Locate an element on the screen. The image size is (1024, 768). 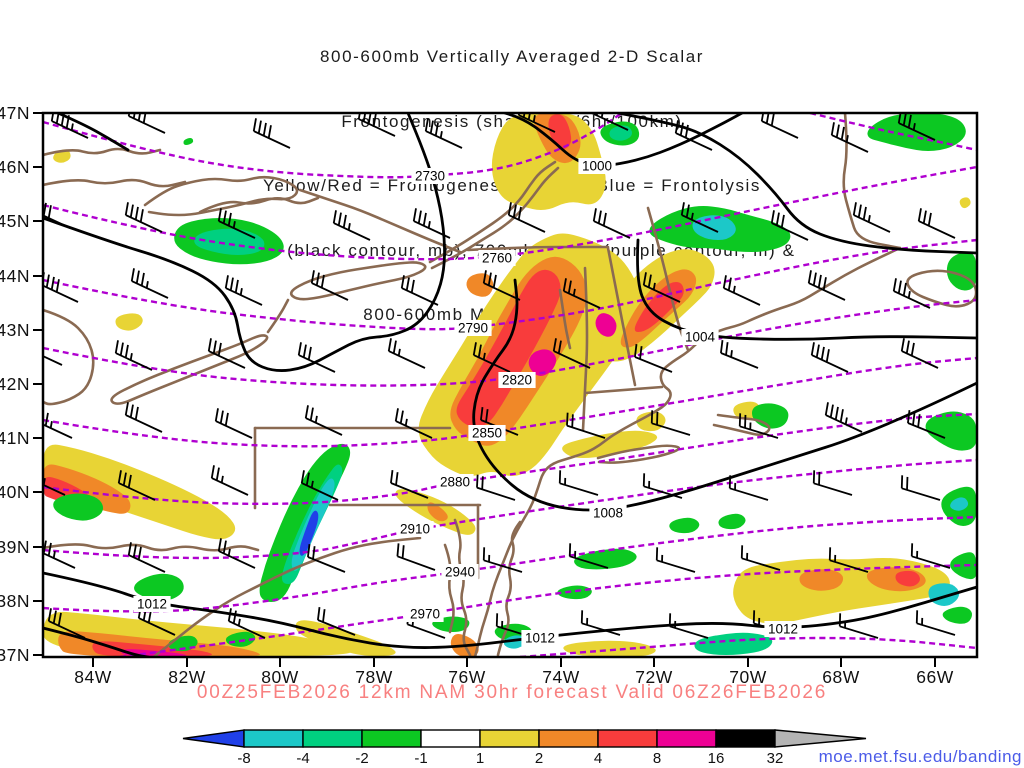
frontogenesis-shading-yellow is located at coordinates (965, 203).